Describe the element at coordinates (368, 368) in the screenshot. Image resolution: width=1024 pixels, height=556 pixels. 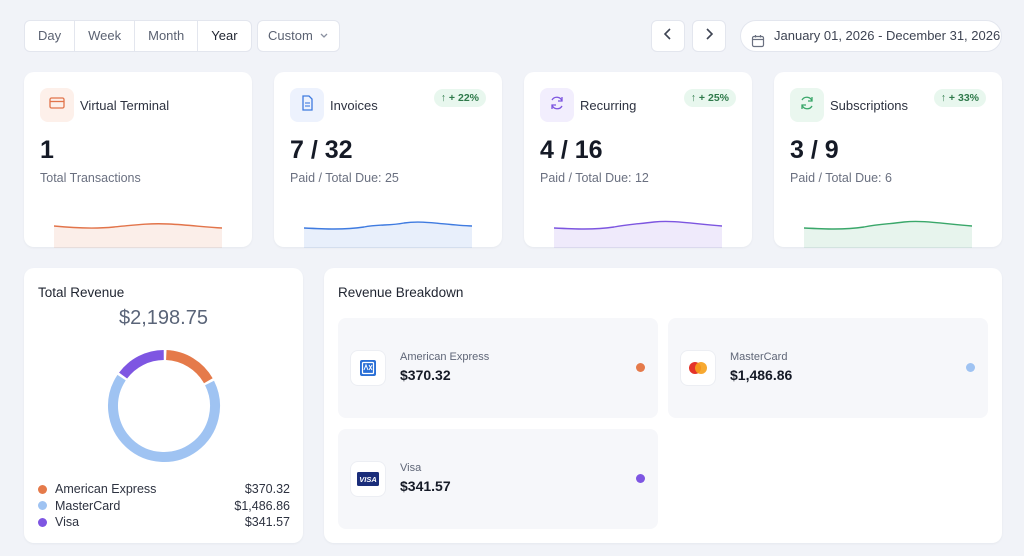
I see `amex-logo-icon` at that location.